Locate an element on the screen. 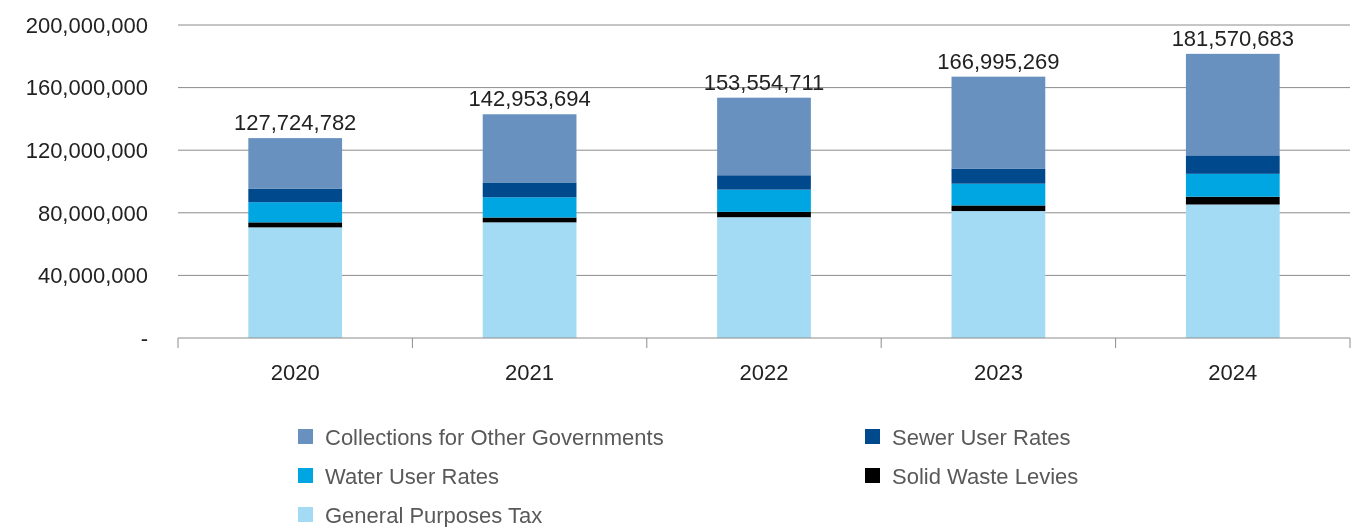  y-tick-label: - is located at coordinates (144, 338).